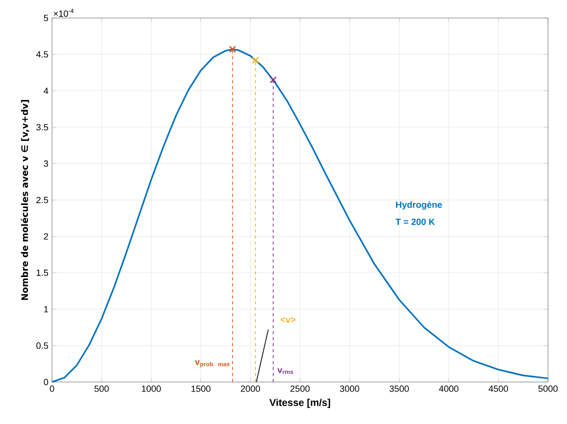 Image resolution: width=567 pixels, height=424 pixels. What do you see at coordinates (399, 389) in the screenshot?
I see `x-tick-label: 3500` at bounding box center [399, 389].